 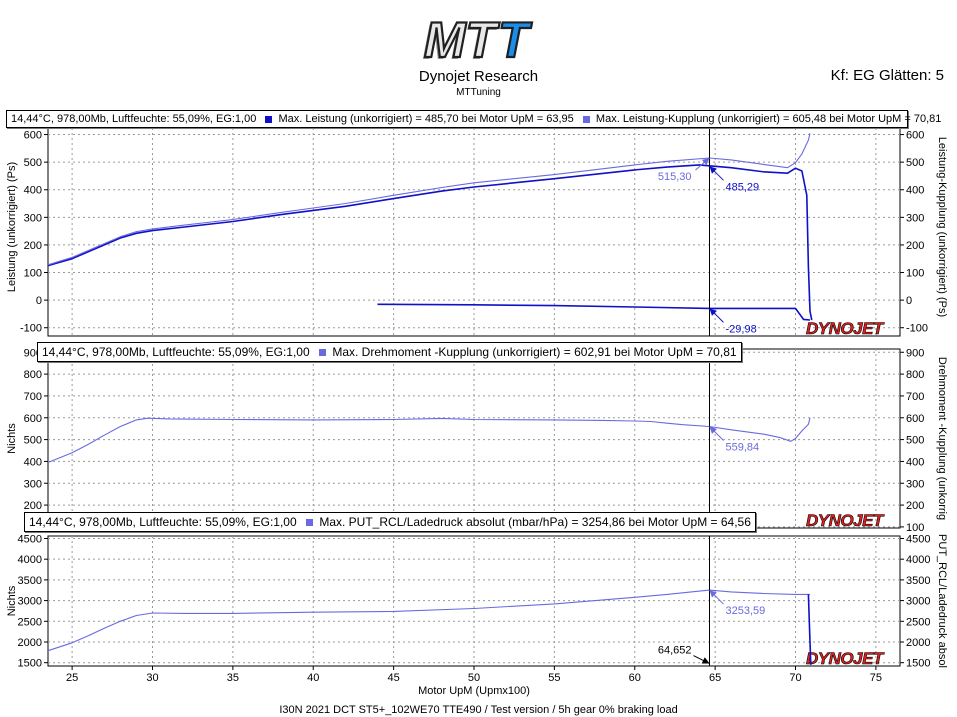 I want to click on y-tick-label: 0, so click(x=39, y=301).